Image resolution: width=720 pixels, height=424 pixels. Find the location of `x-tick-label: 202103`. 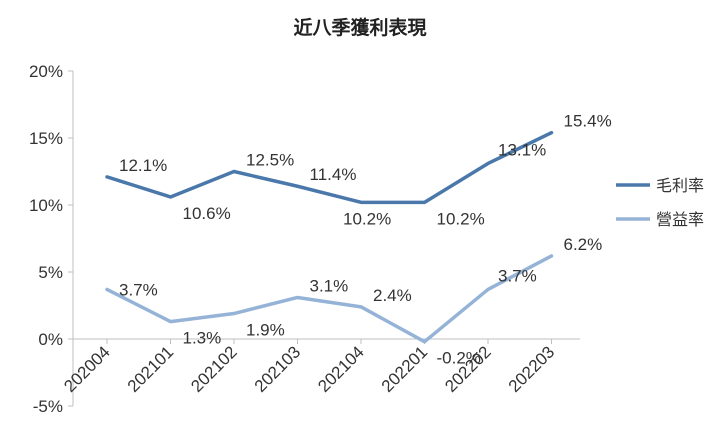

x-tick-label: 202103 is located at coordinates (278, 369).